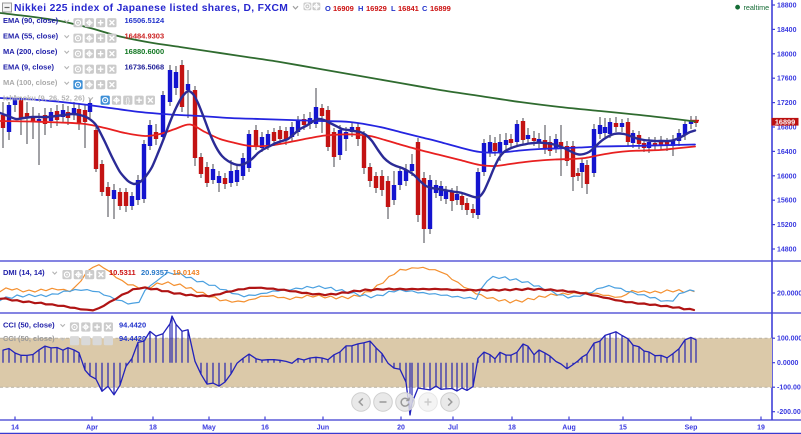 This screenshot has width=801, height=434. What do you see at coordinates (789, 412) in the screenshot?
I see `svg-text: -200.00` at bounding box center [789, 412].